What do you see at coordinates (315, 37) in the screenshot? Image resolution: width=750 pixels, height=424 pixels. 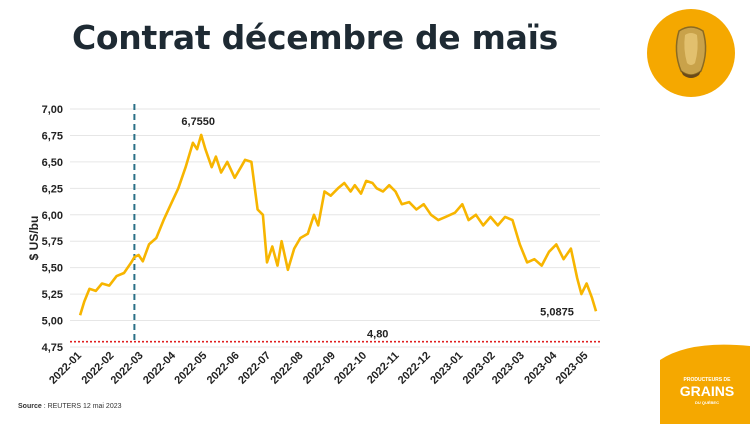 I see `page-title: Contrat décembre de maïs` at bounding box center [315, 37].